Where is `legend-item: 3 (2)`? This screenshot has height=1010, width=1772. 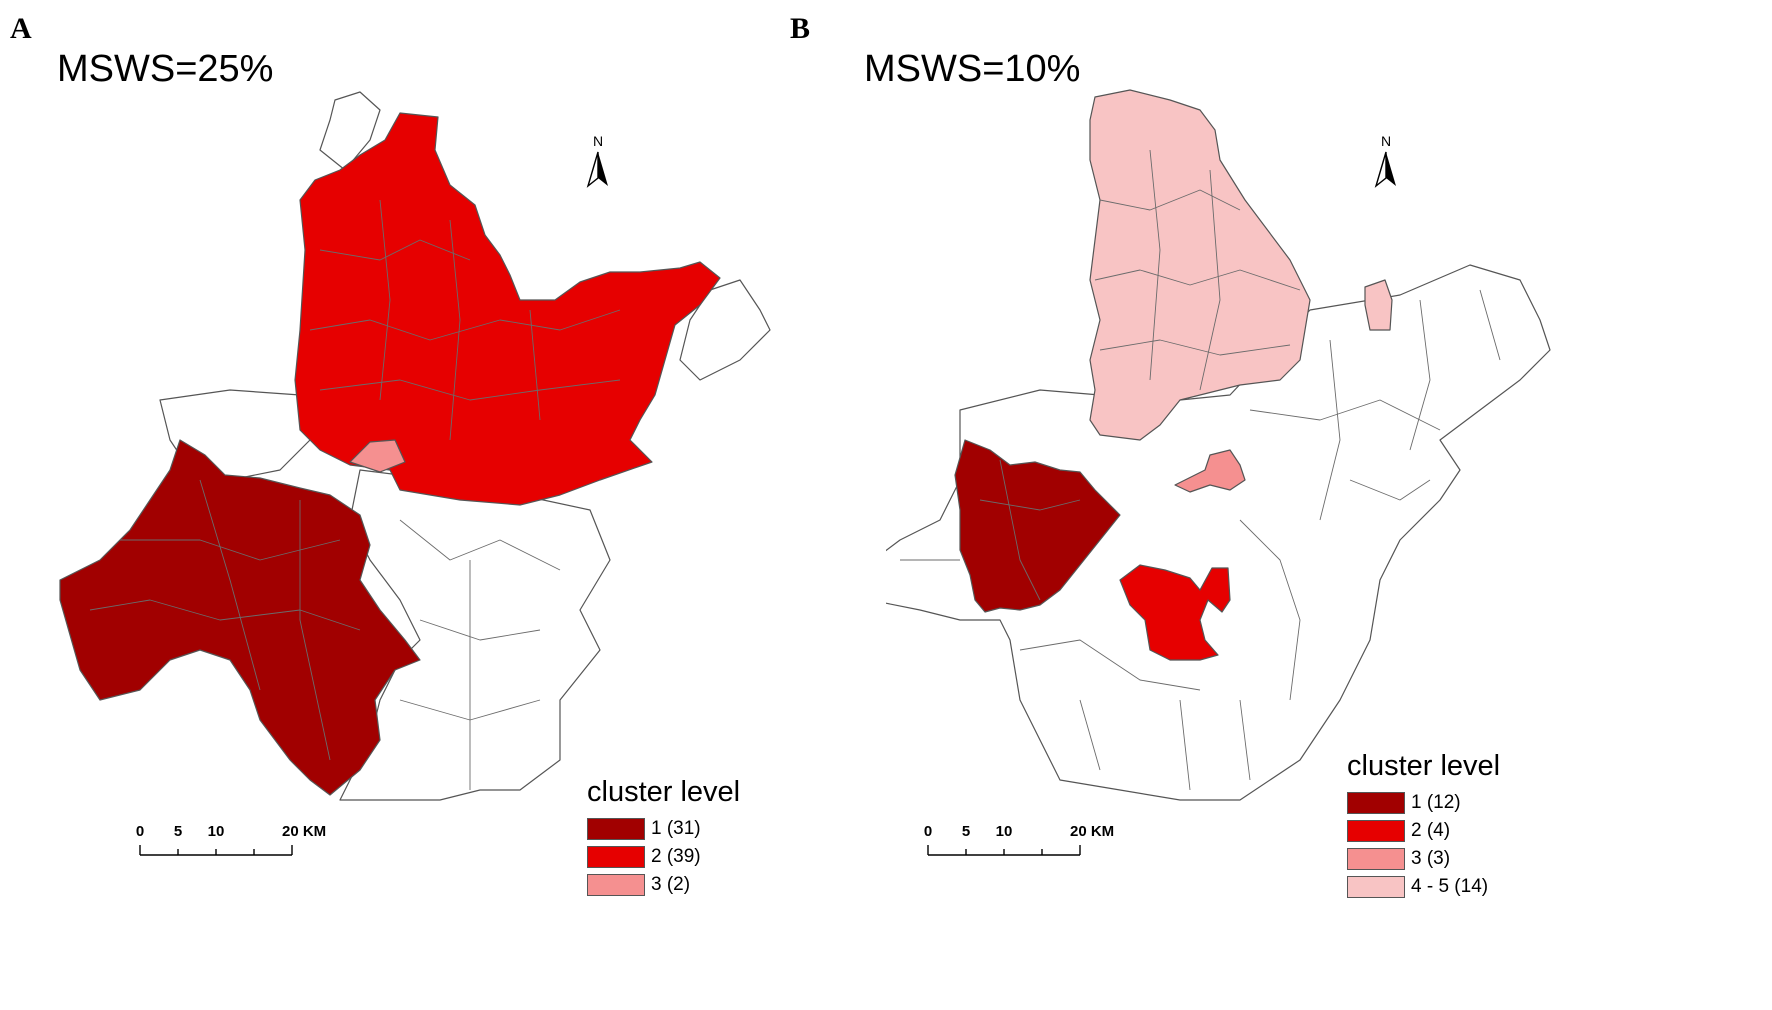 legend-item: 3 (2) is located at coordinates (663, 885).